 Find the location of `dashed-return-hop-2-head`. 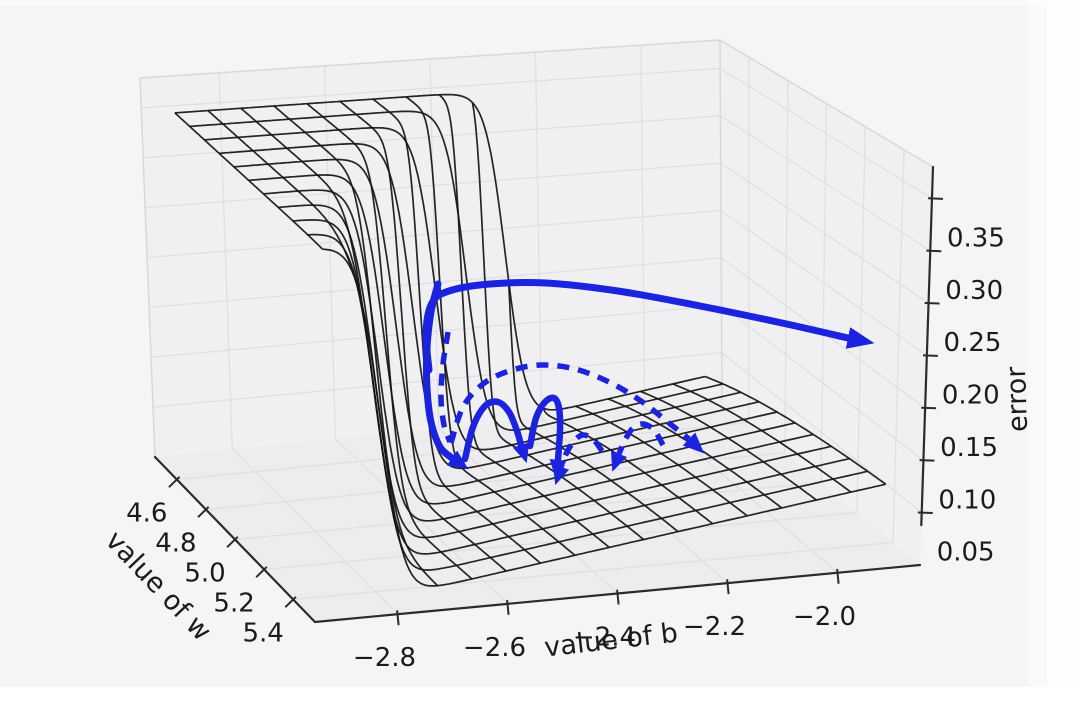

dashed-return-hop-2-head is located at coordinates (561, 475).